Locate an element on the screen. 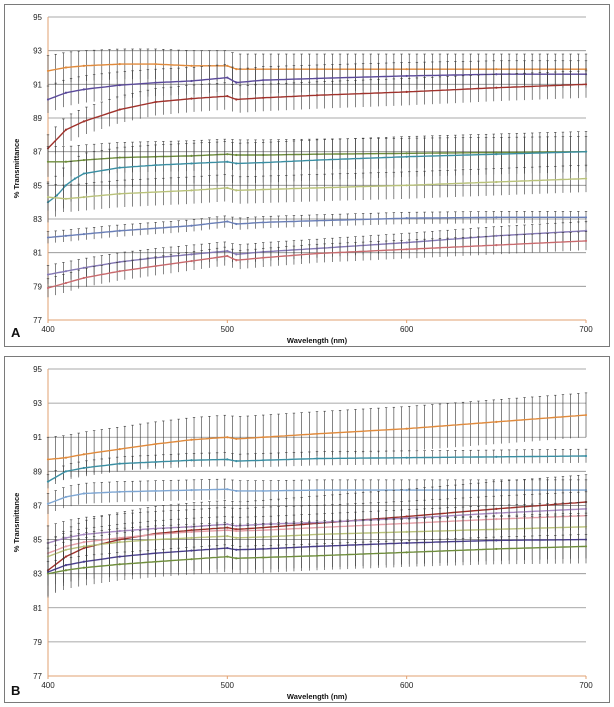  y-tick-label: 95 is located at coordinates (37, 17).